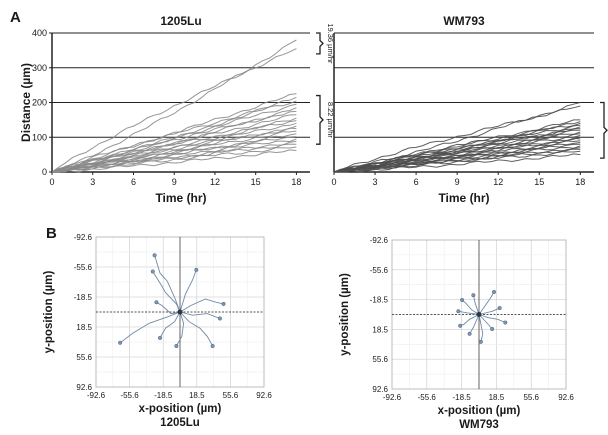  What do you see at coordinates (26, 102) in the screenshot?
I see `y-axis-label: Distance (µm)` at bounding box center [26, 102].